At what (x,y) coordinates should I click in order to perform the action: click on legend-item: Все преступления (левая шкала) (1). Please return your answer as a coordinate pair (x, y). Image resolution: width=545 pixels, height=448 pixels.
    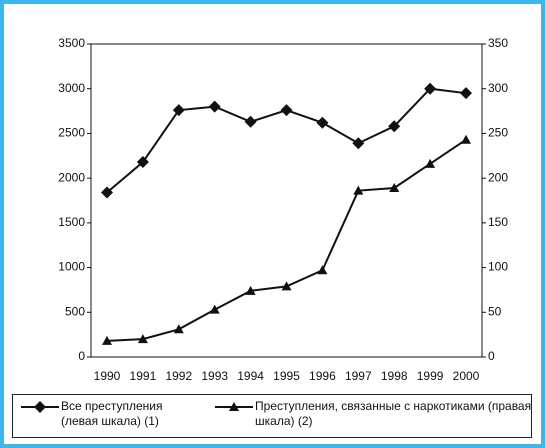
    Looking at the image, I should click on (110, 416).